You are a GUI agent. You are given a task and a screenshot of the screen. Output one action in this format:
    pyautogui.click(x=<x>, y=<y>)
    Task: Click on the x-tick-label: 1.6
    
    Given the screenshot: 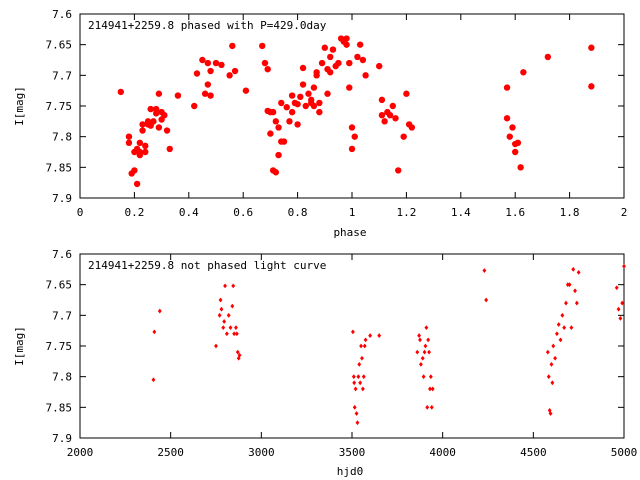 What is the action you would take?
    pyautogui.click(x=515, y=212)
    